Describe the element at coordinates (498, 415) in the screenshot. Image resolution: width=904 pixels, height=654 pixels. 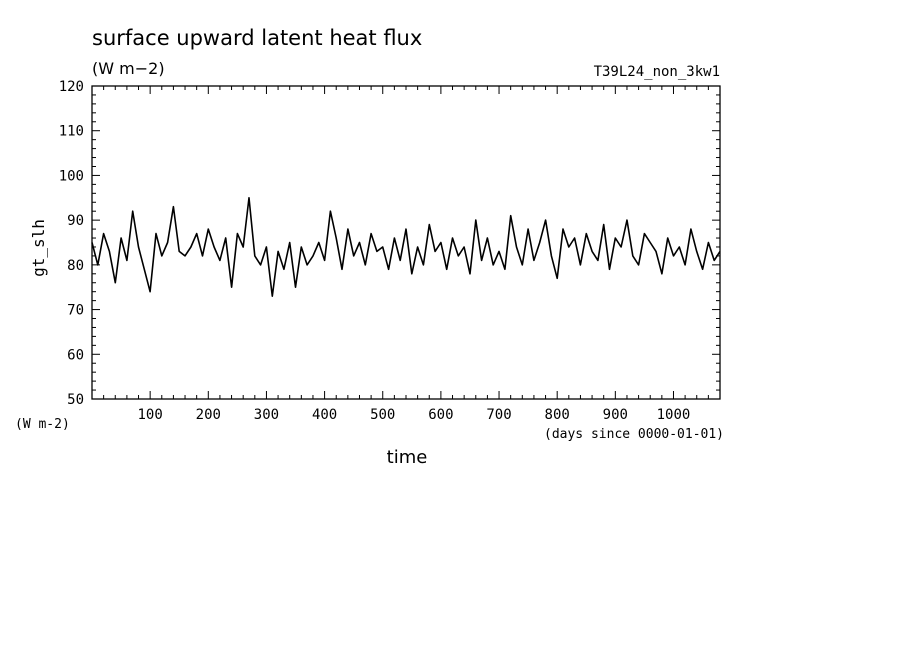
I see `x-tick-label: 700` at that location.